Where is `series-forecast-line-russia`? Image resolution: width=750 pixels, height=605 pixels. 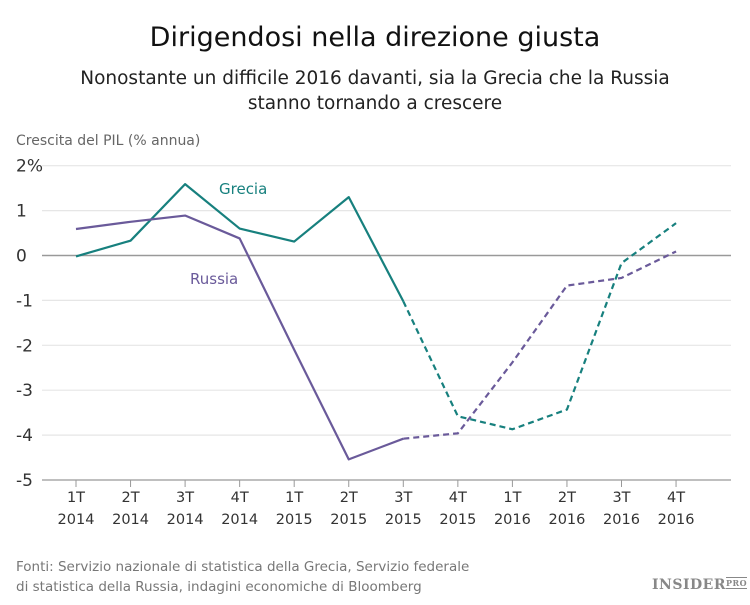
series-forecast-line-russia is located at coordinates (540, 345).